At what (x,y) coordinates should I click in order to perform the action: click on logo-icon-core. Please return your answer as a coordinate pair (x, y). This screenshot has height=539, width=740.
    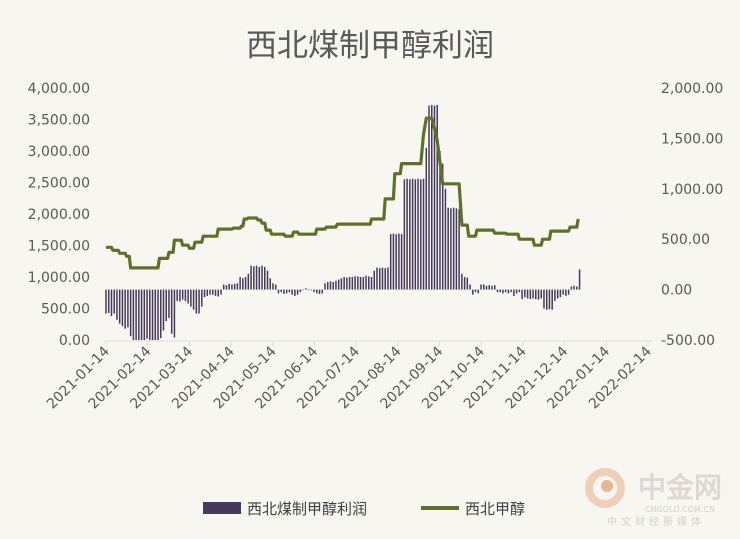
    Looking at the image, I should click on (607, 486).